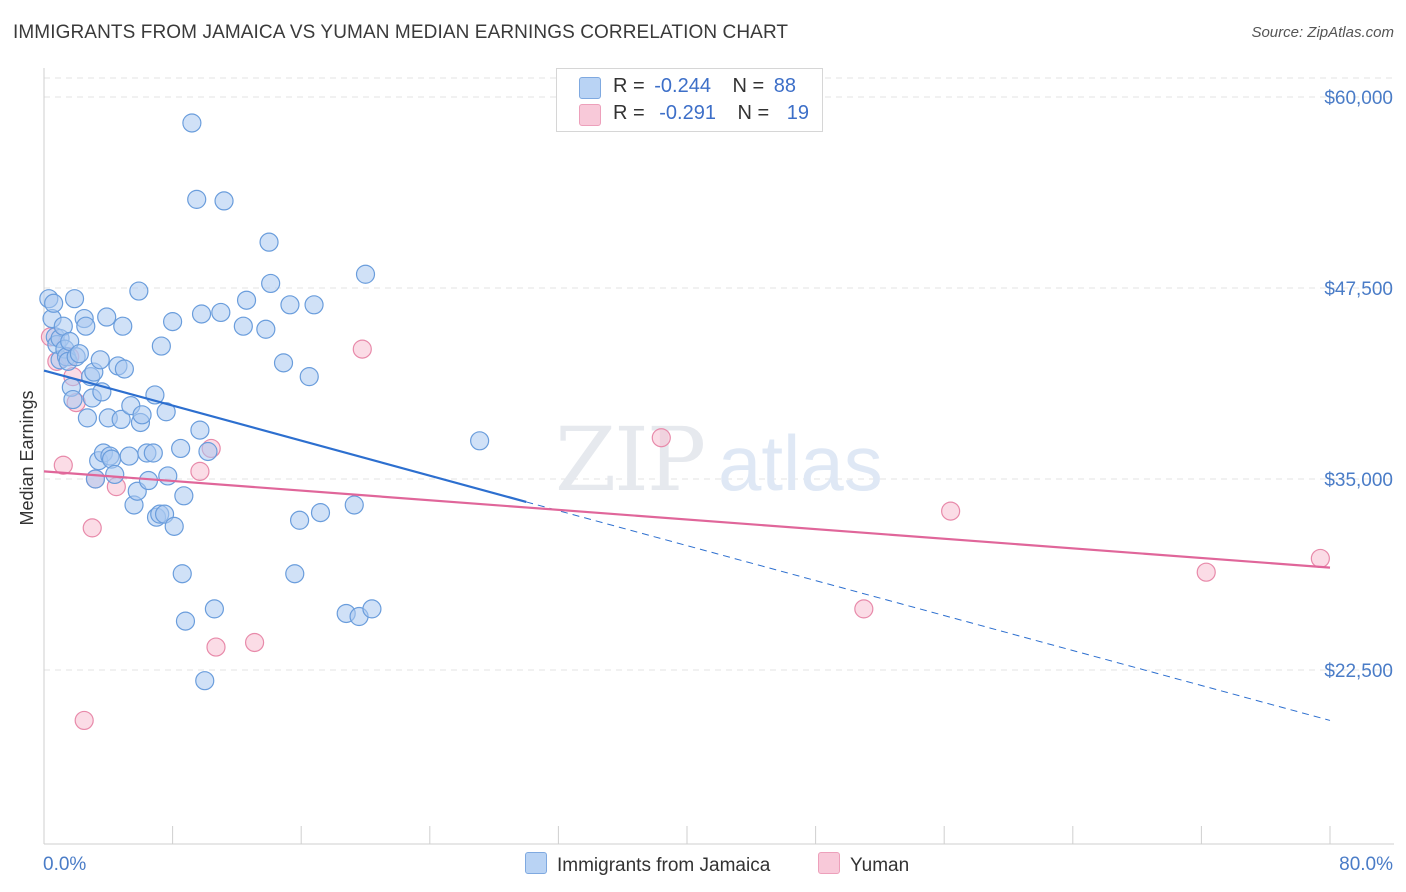  What do you see at coordinates (590, 115) in the screenshot?
I see `legend-swatch-pink` at bounding box center [590, 115].